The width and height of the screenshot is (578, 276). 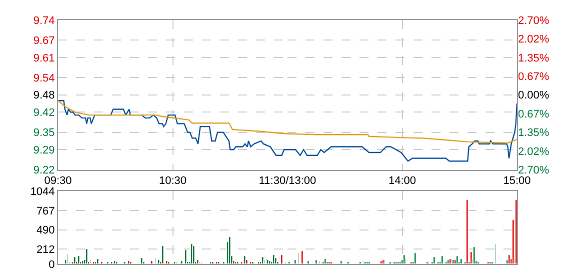 What do you see at coordinates (51, 264) in the screenshot?
I see `y-tick-label: 0` at bounding box center [51, 264].